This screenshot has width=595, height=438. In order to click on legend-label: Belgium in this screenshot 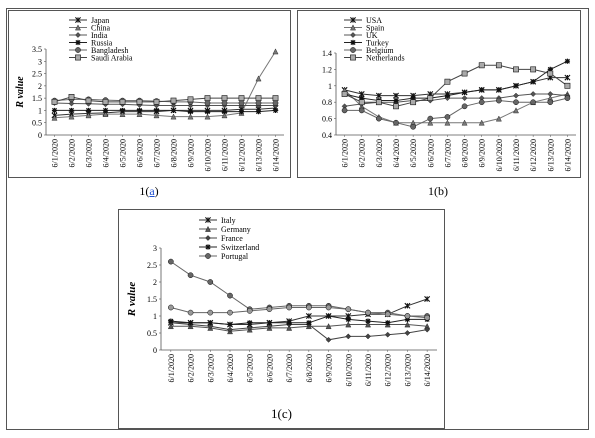, I will do `click(380, 50)`.